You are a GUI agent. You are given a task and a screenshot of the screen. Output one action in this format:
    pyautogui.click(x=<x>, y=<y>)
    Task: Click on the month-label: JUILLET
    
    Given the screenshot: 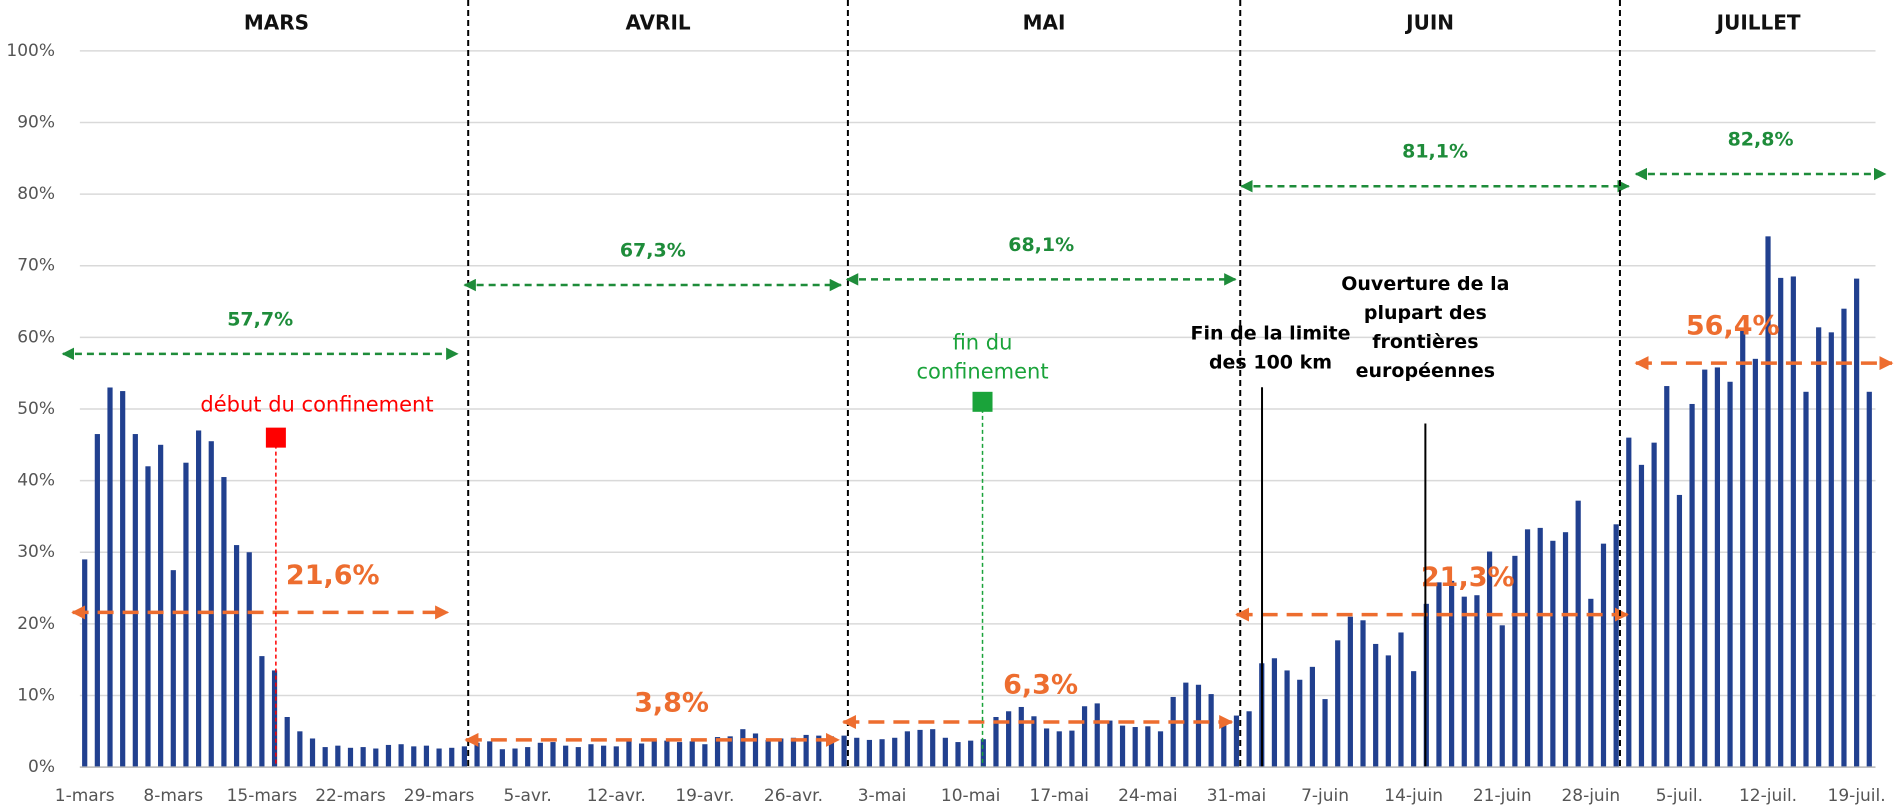 What is the action you would take?
    pyautogui.click(x=1758, y=23)
    